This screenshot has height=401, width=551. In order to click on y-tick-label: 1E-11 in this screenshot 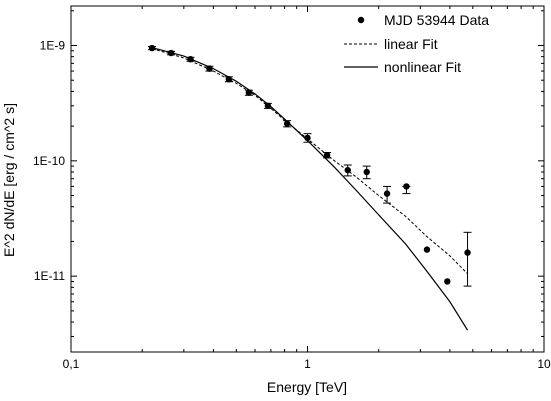, I will do `click(49, 276)`.